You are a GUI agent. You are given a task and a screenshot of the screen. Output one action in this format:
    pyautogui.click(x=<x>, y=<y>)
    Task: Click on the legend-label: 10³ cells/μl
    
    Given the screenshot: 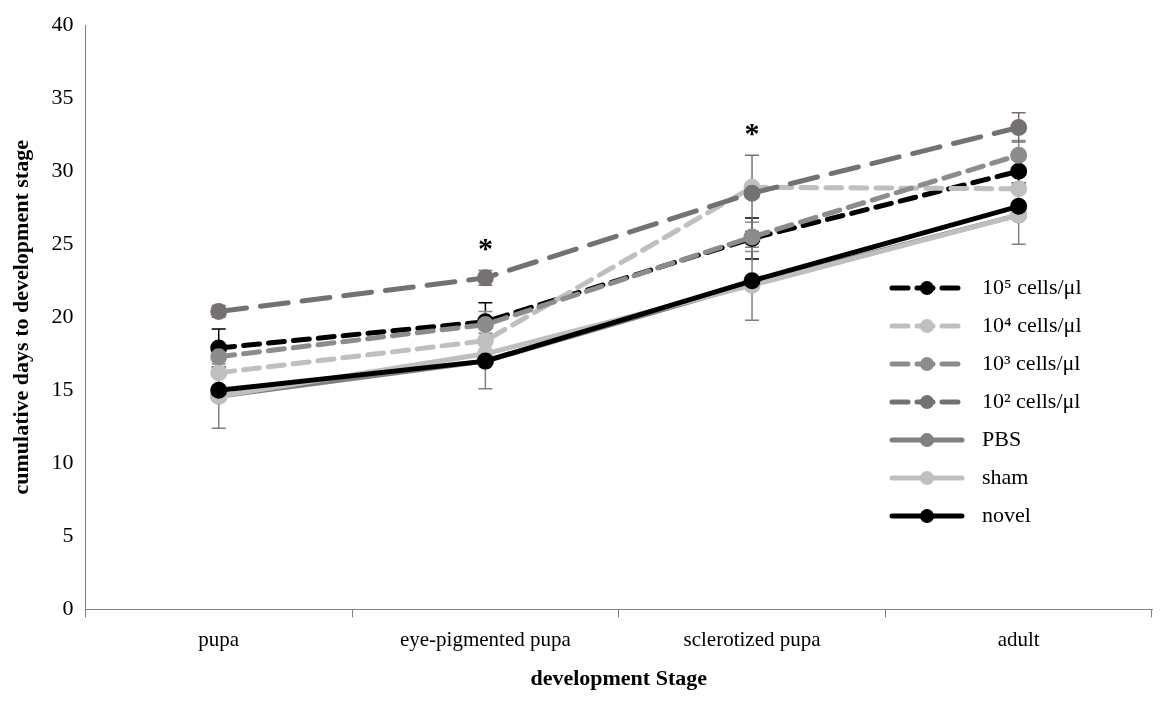 What is the action you would take?
    pyautogui.click(x=1031, y=362)
    